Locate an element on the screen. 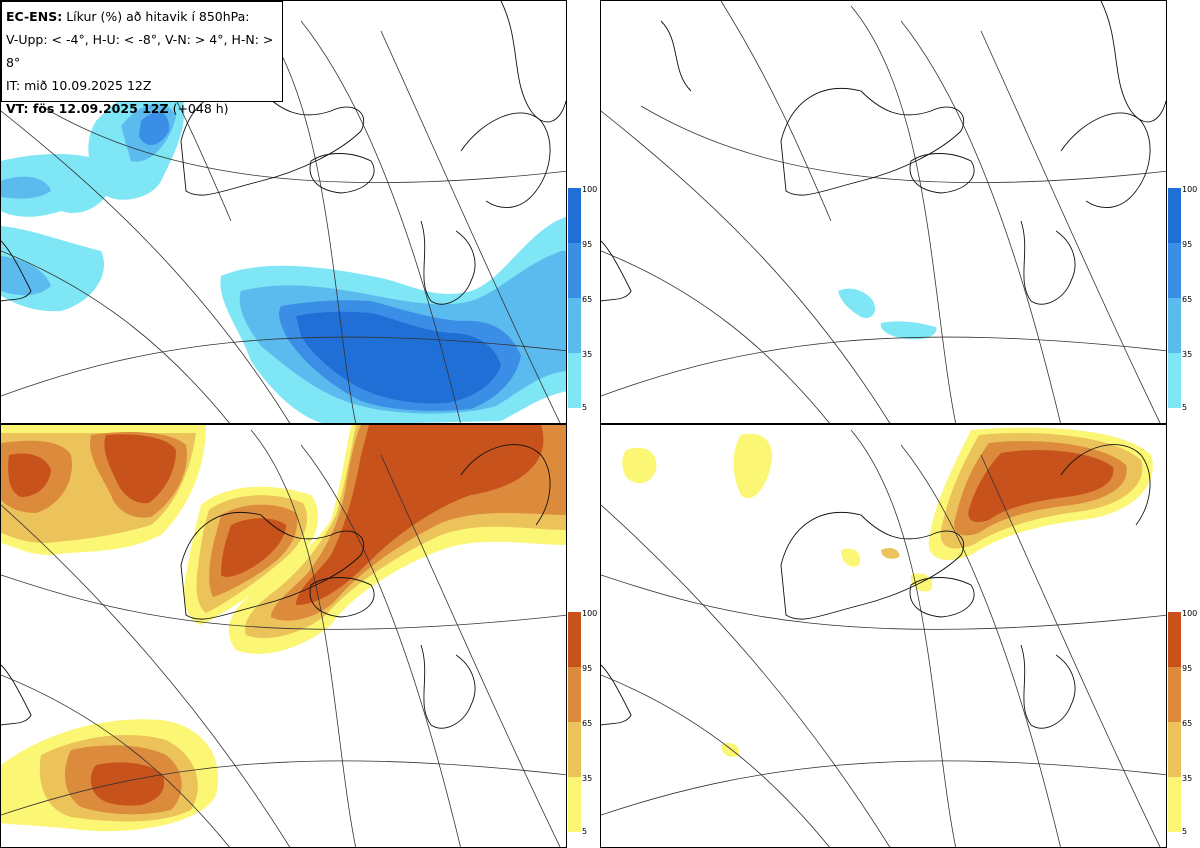  legend-valid-line: VT: fös 12.09.2025 12Z (+048 h) is located at coordinates (142, 108).